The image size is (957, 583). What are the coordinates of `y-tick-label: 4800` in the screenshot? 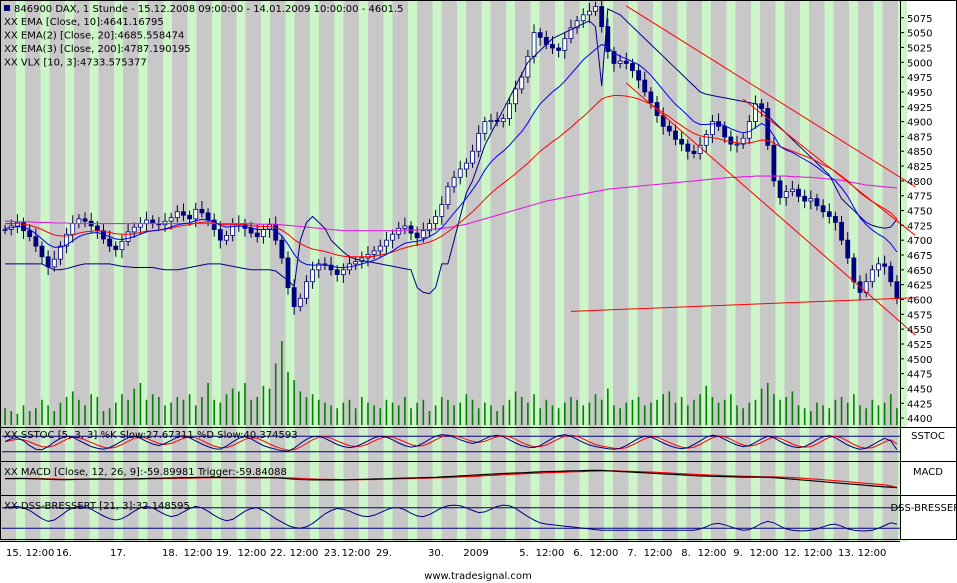 It's located at (919, 182).